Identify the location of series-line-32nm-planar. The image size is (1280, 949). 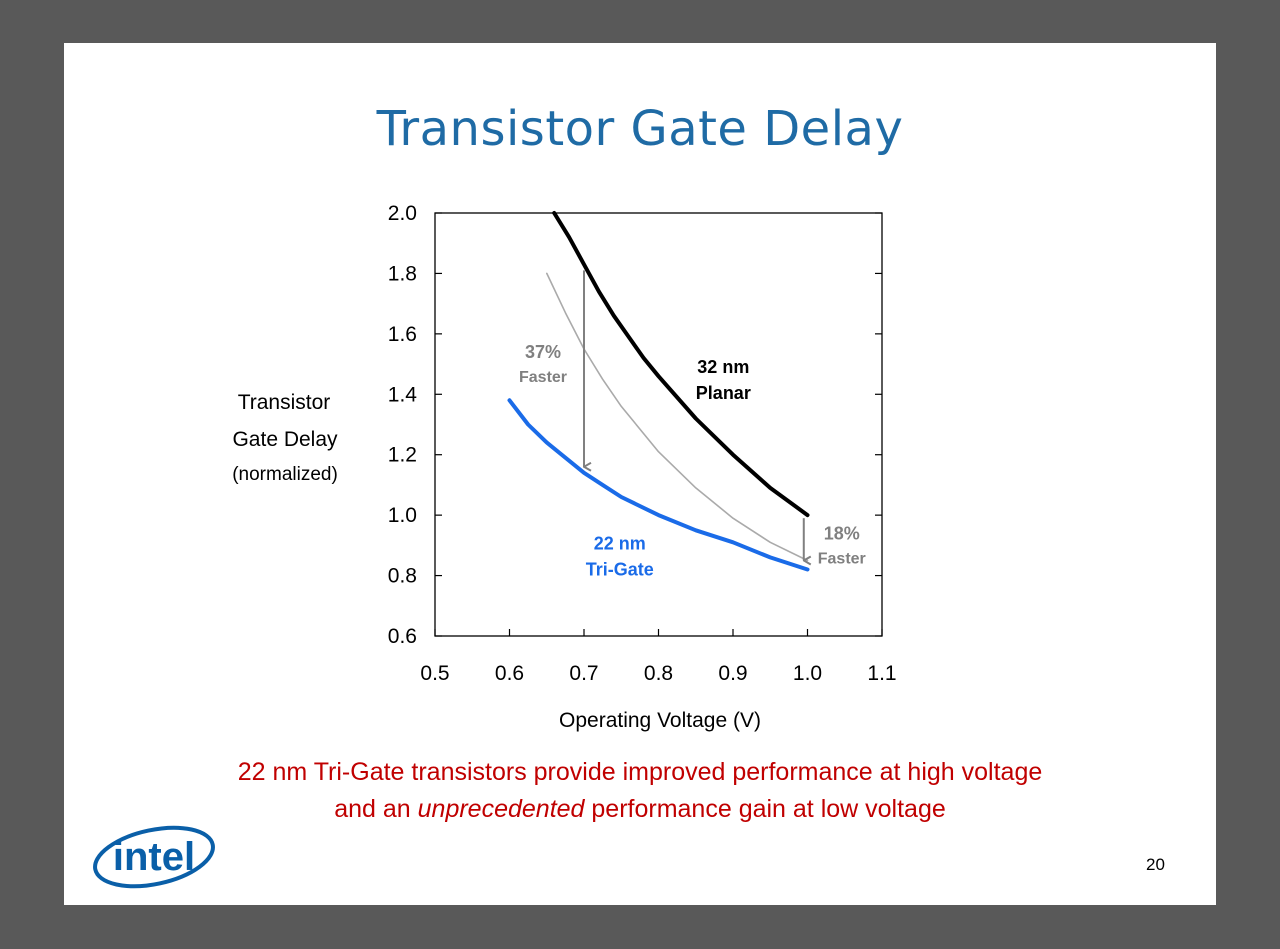
(681, 364).